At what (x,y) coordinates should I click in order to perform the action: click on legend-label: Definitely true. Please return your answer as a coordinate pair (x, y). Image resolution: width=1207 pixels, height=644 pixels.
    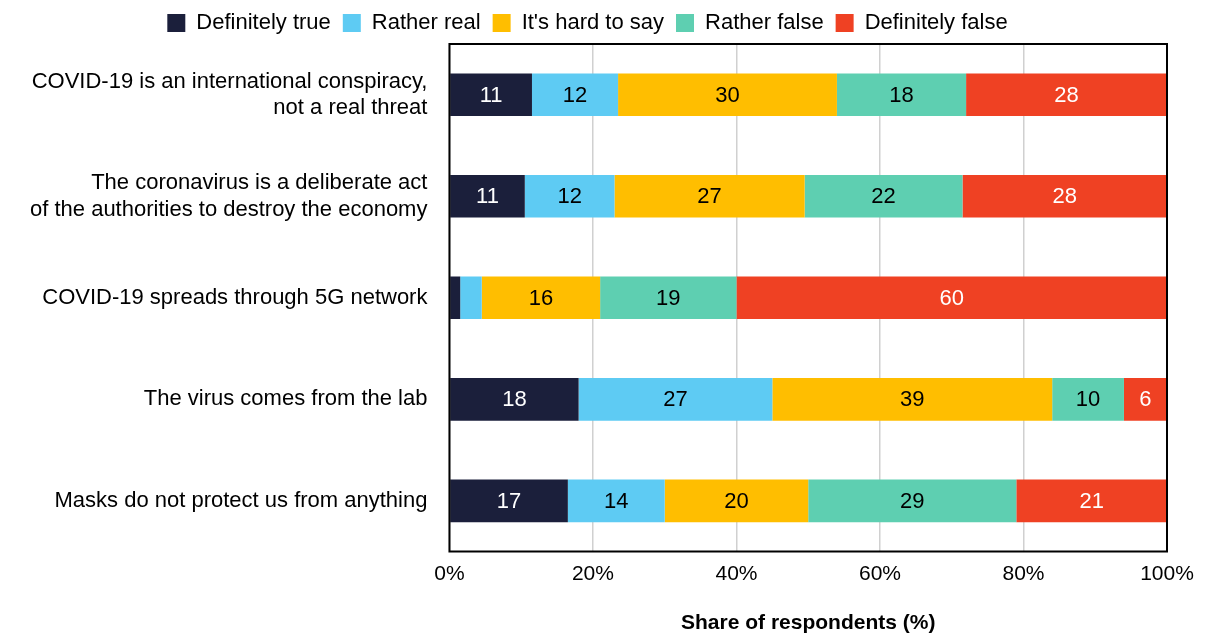
    Looking at the image, I should click on (263, 22).